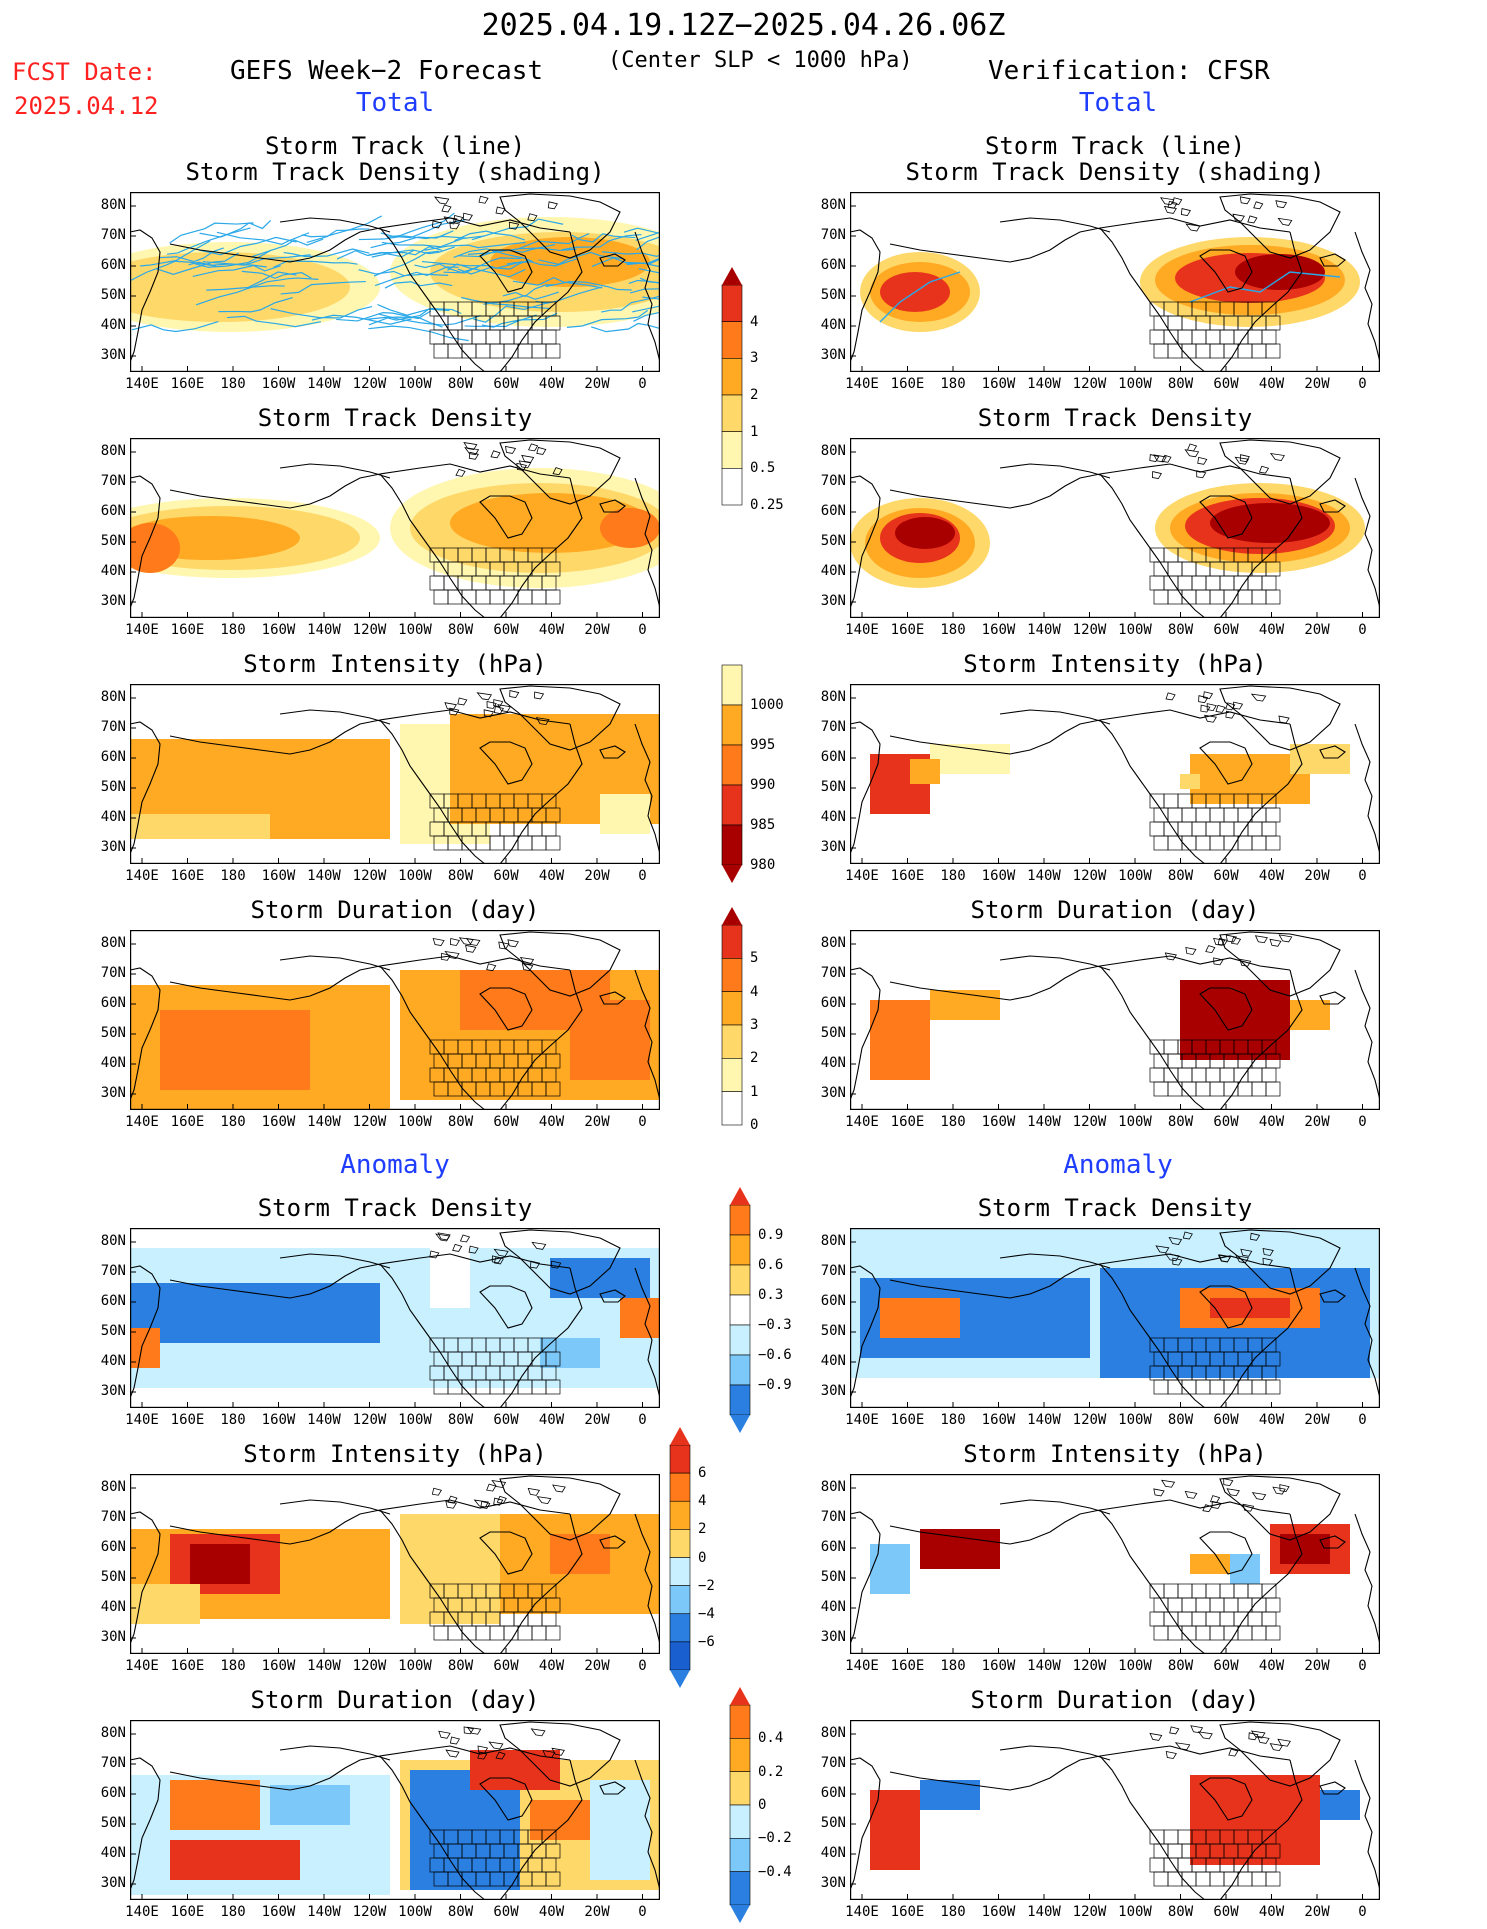 Image resolution: width=1487 pixels, height=1929 pixels. Describe the element at coordinates (1115, 146) in the screenshot. I see `panel-title-track-line-right: Storm Track (line)` at that location.